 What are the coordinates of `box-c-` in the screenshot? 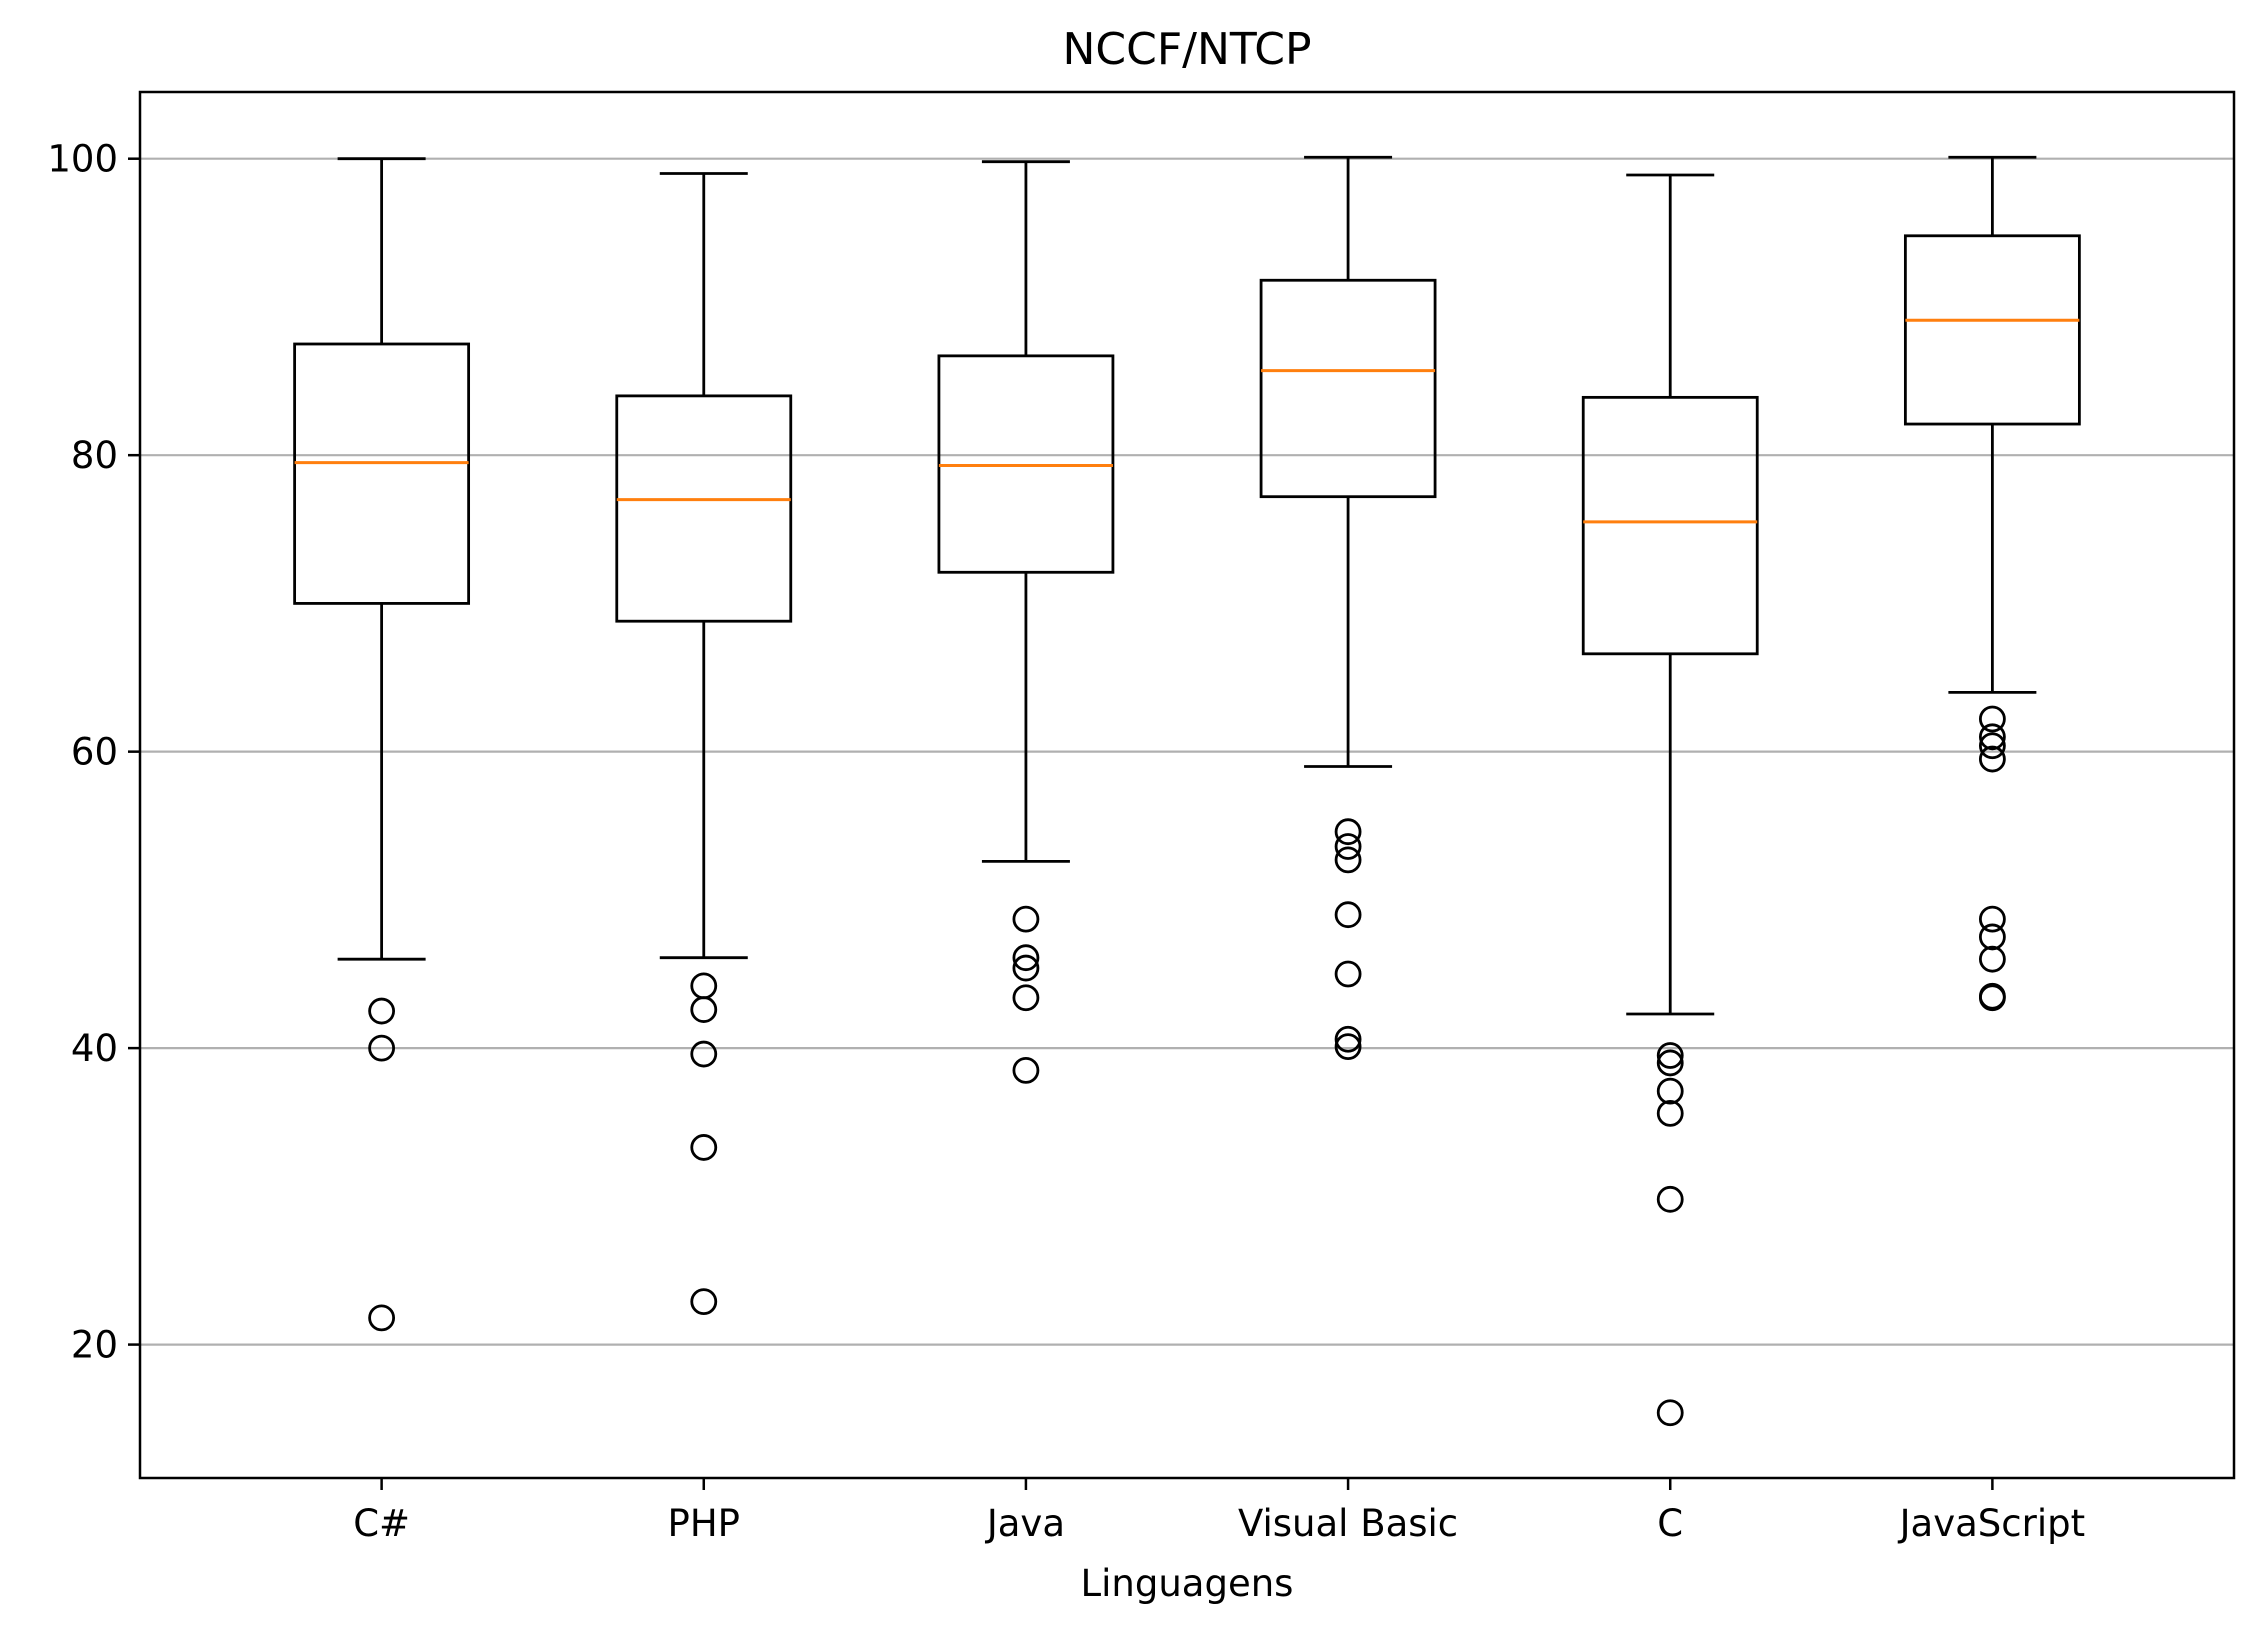 It's located at (382, 559).